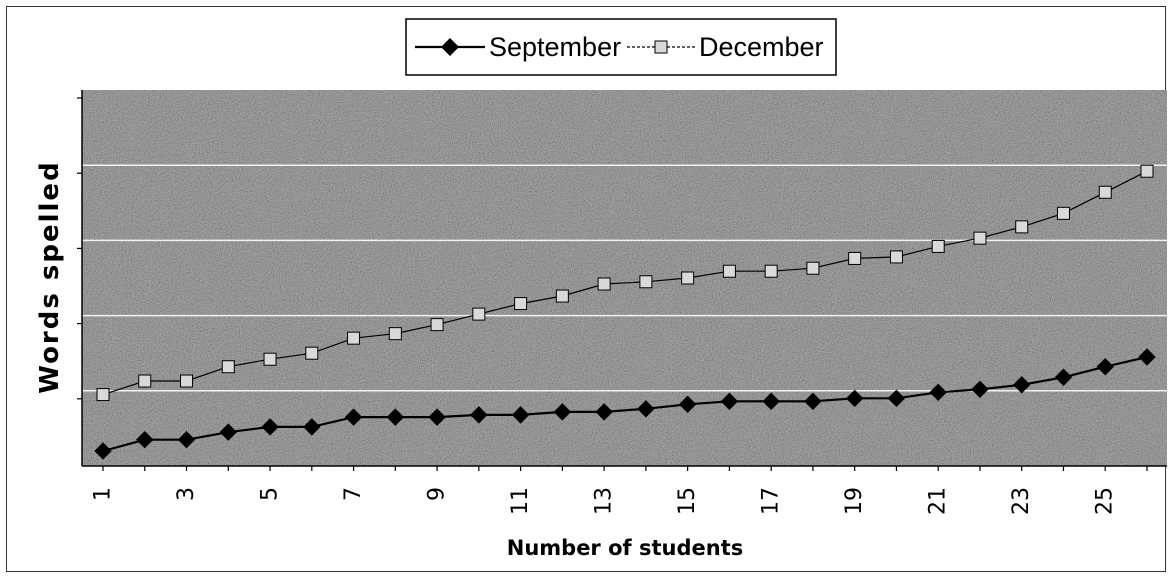 The width and height of the screenshot is (1171, 577). What do you see at coordinates (761, 47) in the screenshot?
I see `legend-december-label: December` at bounding box center [761, 47].